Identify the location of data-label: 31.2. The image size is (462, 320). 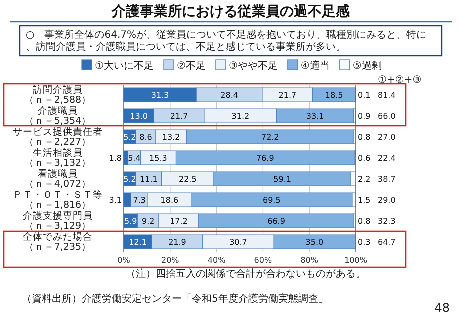
(241, 116).